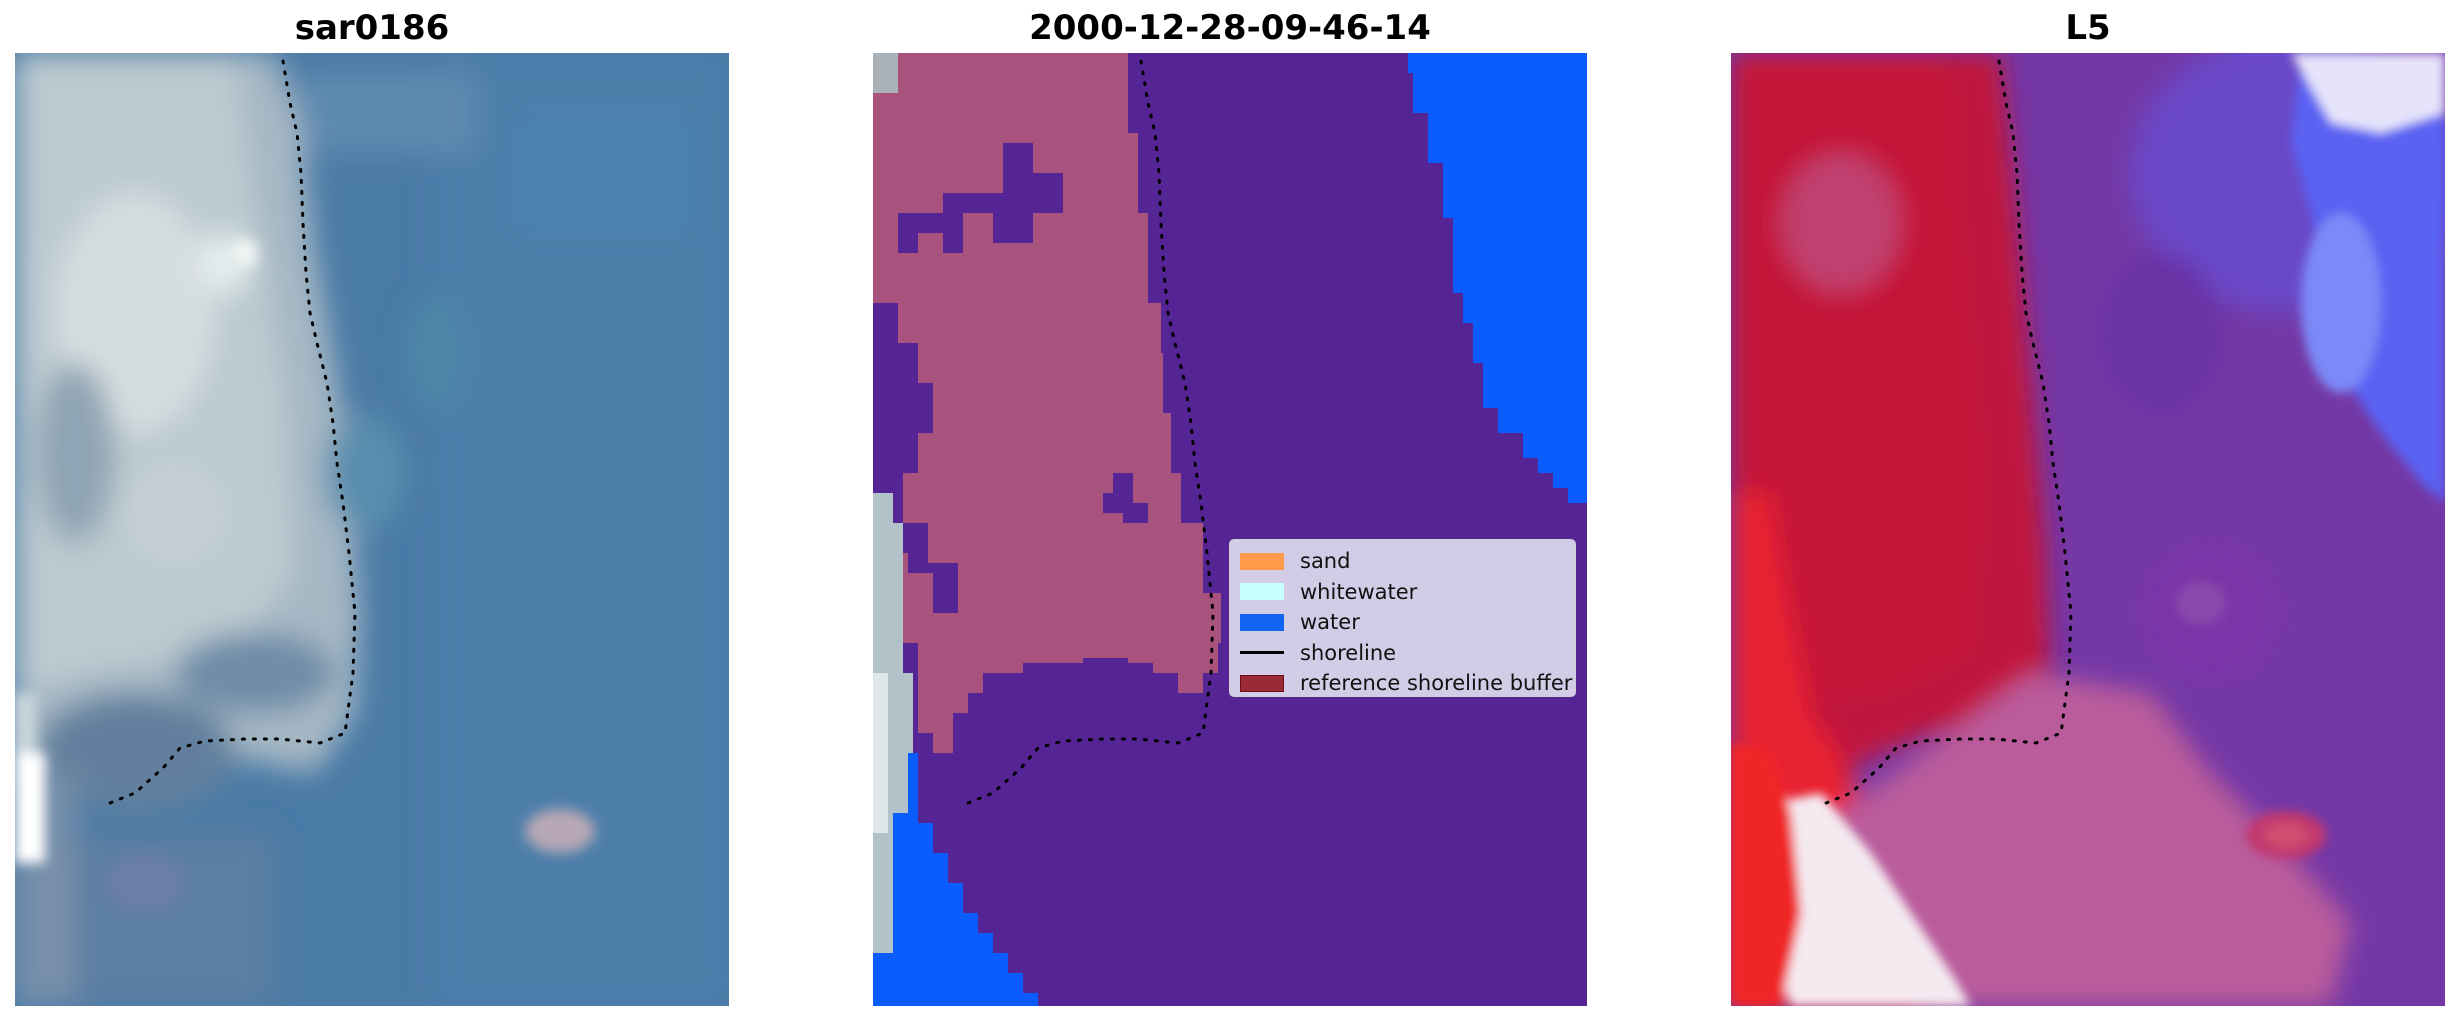 This screenshot has height=1021, width=2460. I want to click on legend-item-reference-shoreline-buffer: reference shoreline buffer, so click(1407, 683).